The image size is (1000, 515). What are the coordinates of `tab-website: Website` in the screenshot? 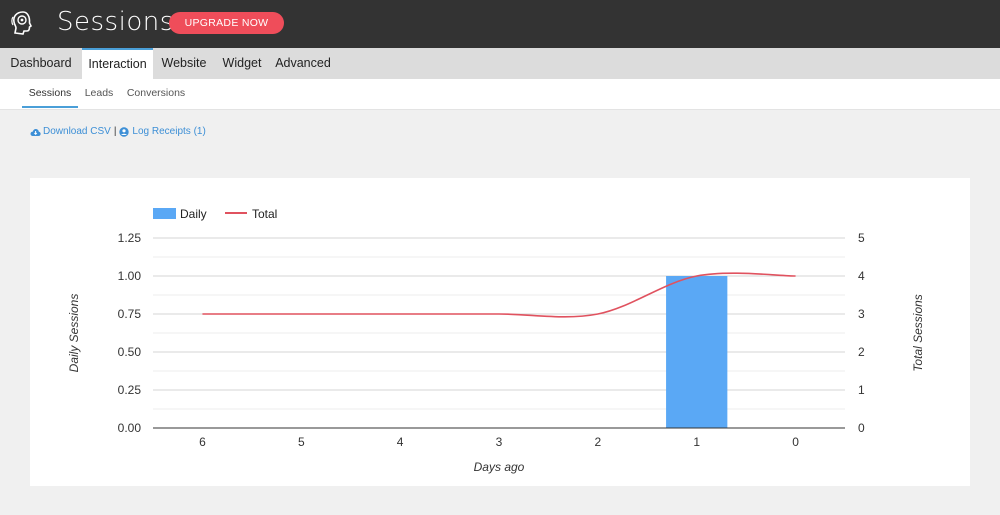 It's located at (184, 63).